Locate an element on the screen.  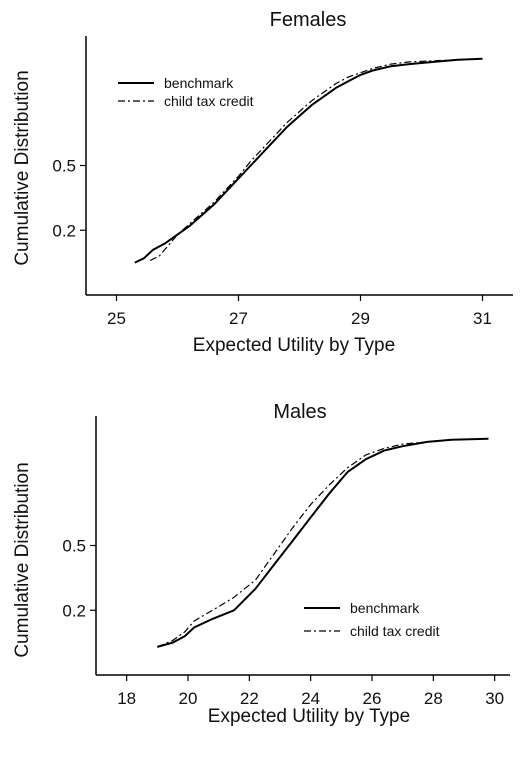
males-x-tick-label: 22 is located at coordinates (249, 698).